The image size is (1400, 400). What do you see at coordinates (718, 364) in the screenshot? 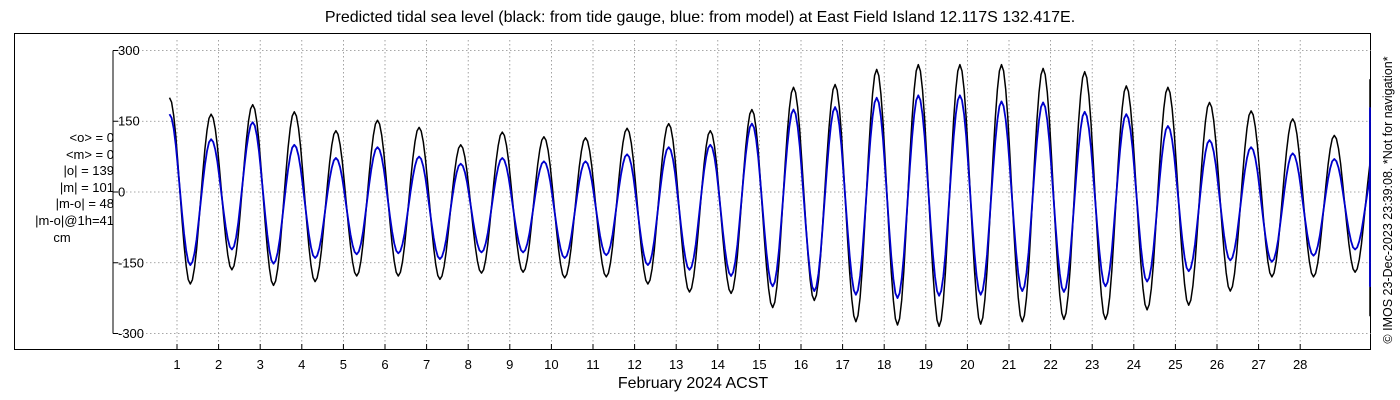
I see `x-tick-label: 14` at bounding box center [718, 364].